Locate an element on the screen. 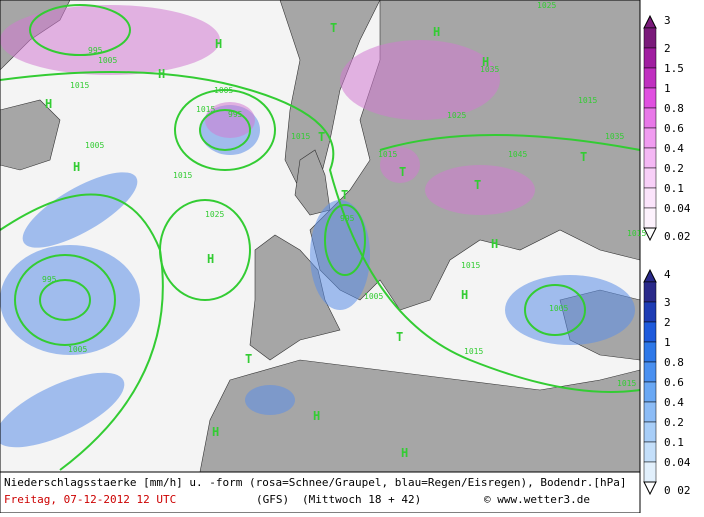 The width and height of the screenshot is (704, 517). legend-label: 0.02 is located at coordinates (677, 236).